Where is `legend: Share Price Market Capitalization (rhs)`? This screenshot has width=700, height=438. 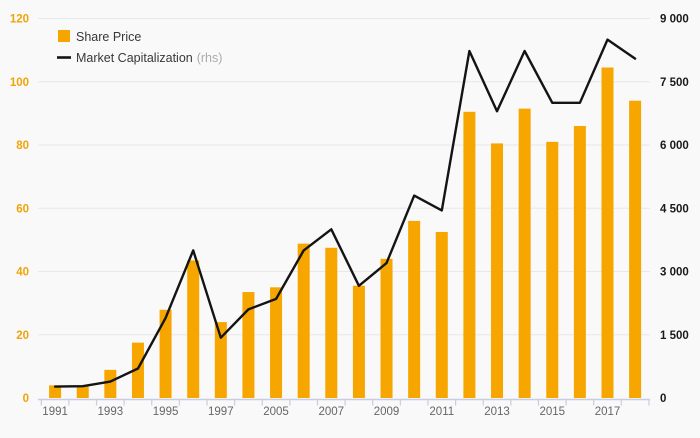 legend: Share Price Market Capitalization (rhs) is located at coordinates (139, 47).